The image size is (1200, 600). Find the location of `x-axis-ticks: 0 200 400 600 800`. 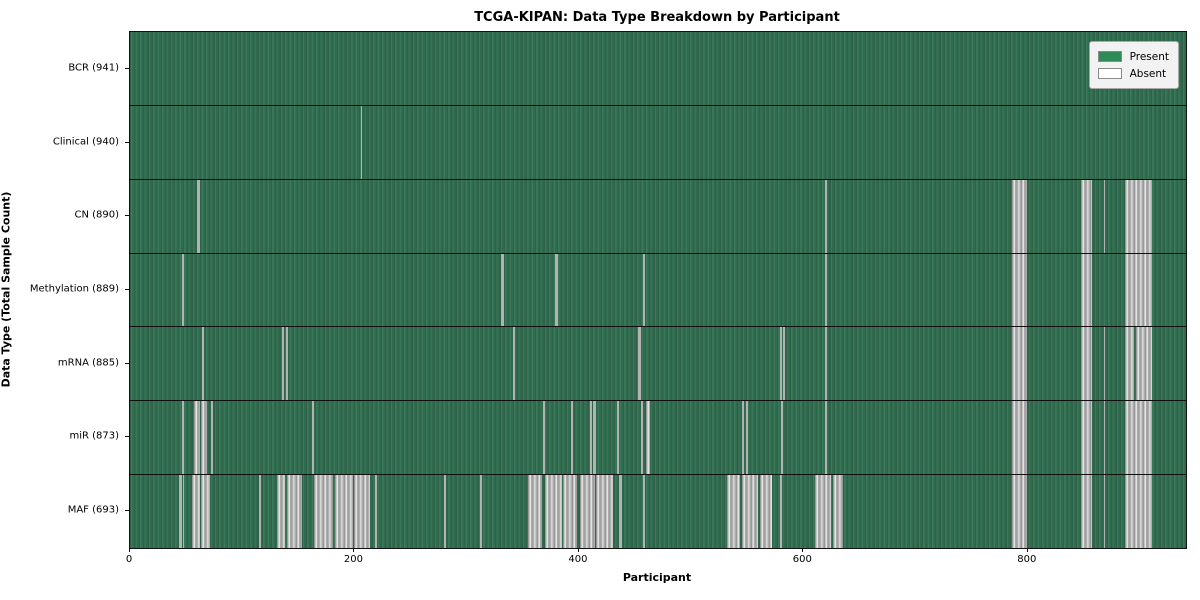

x-axis-ticks: 0 200 400 600 800 is located at coordinates (655, 561).